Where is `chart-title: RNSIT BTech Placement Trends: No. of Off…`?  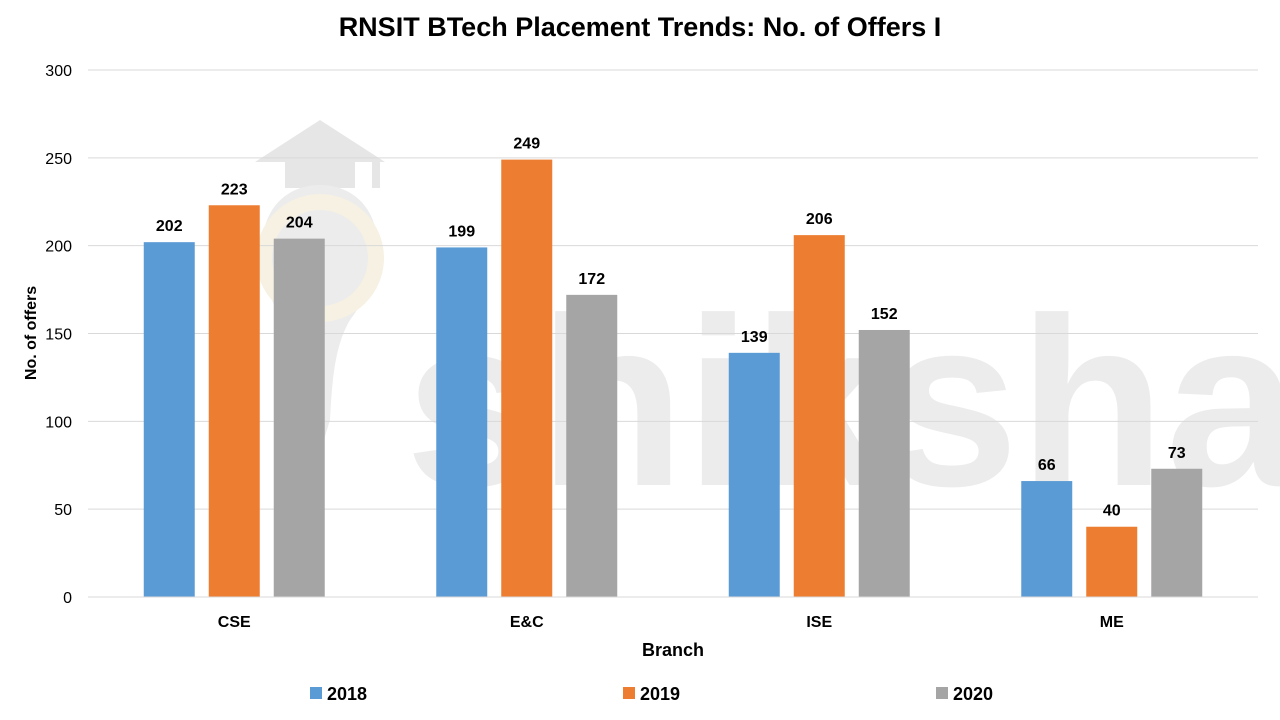 chart-title: RNSIT BTech Placement Trends: No. of Off… is located at coordinates (640, 27).